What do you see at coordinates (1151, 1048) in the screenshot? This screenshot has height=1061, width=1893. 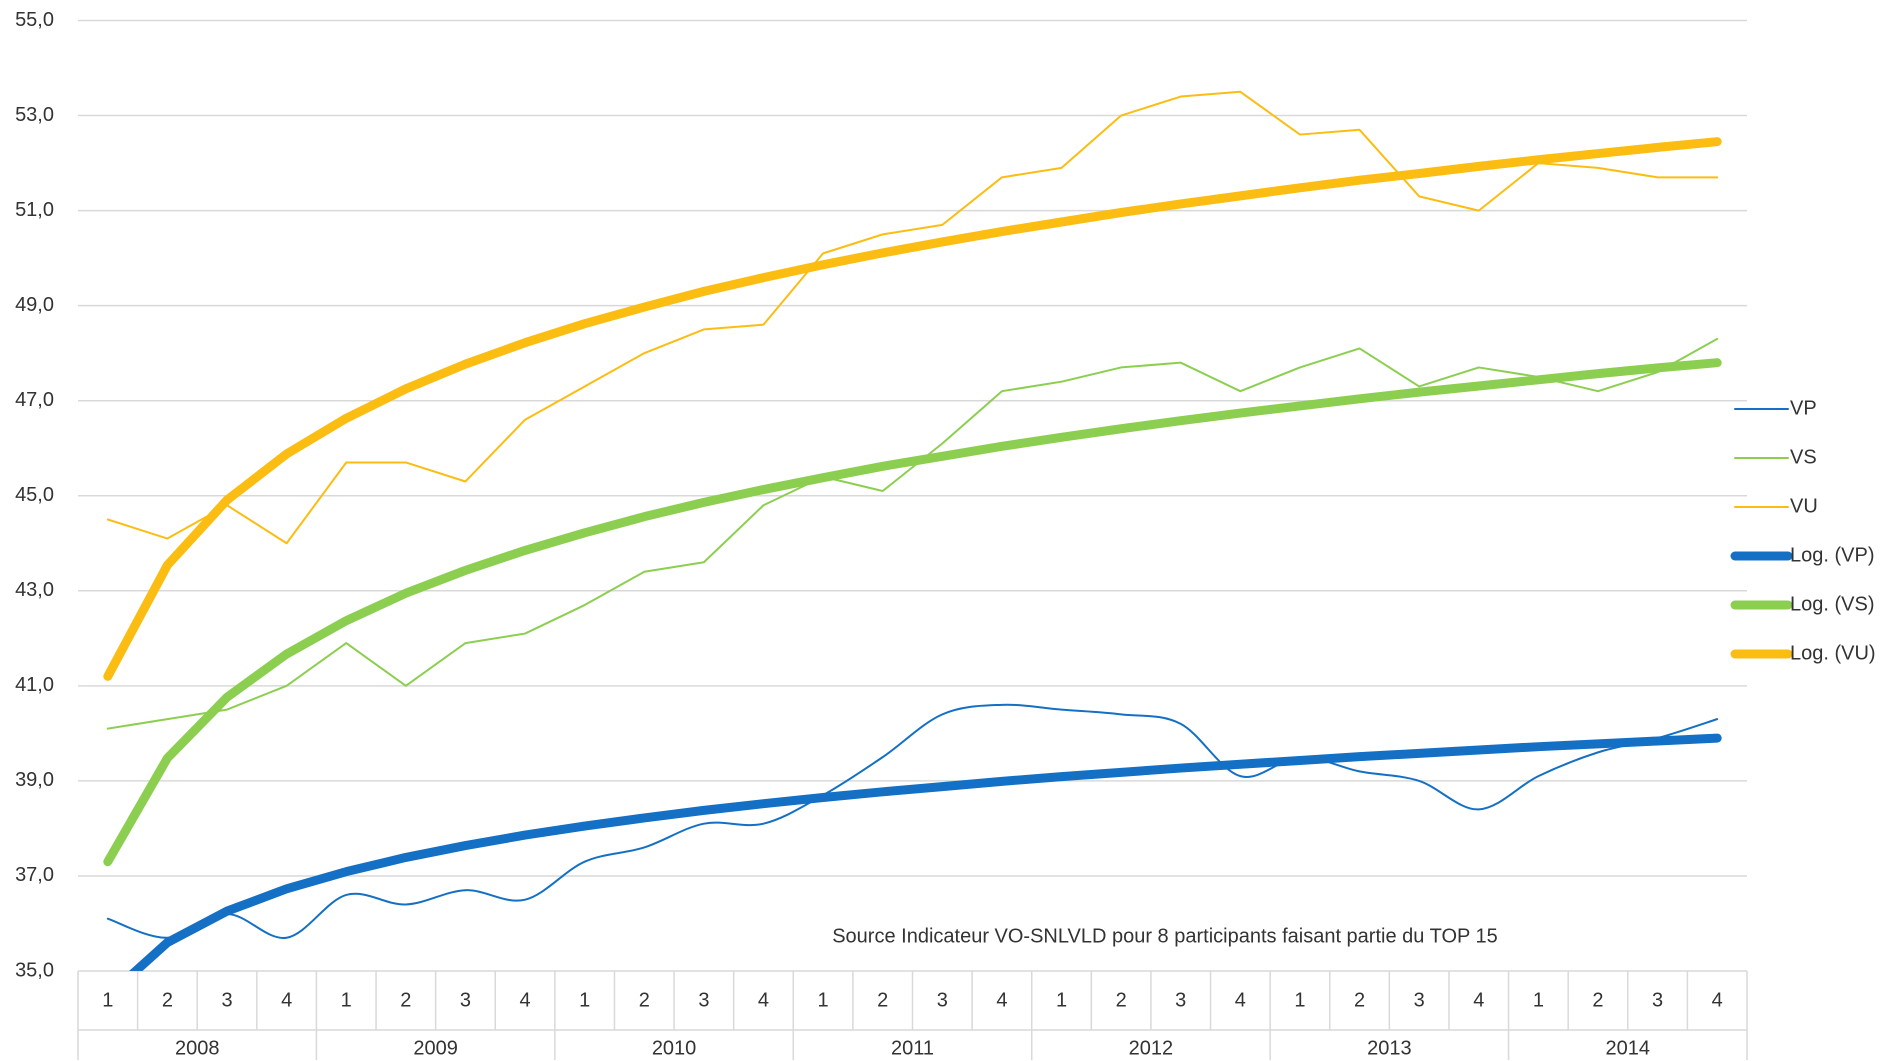 I see `x-group-label: 2012` at bounding box center [1151, 1048].